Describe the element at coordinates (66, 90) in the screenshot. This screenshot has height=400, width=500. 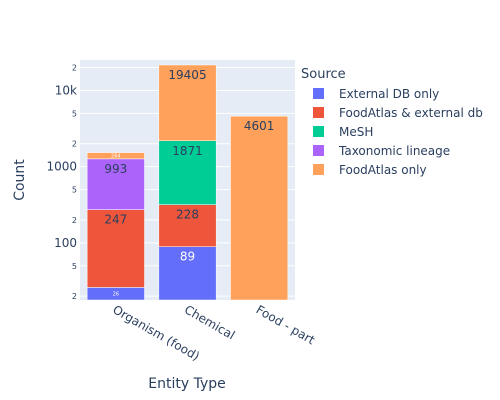
I see `y-tick-label: 10k` at that location.